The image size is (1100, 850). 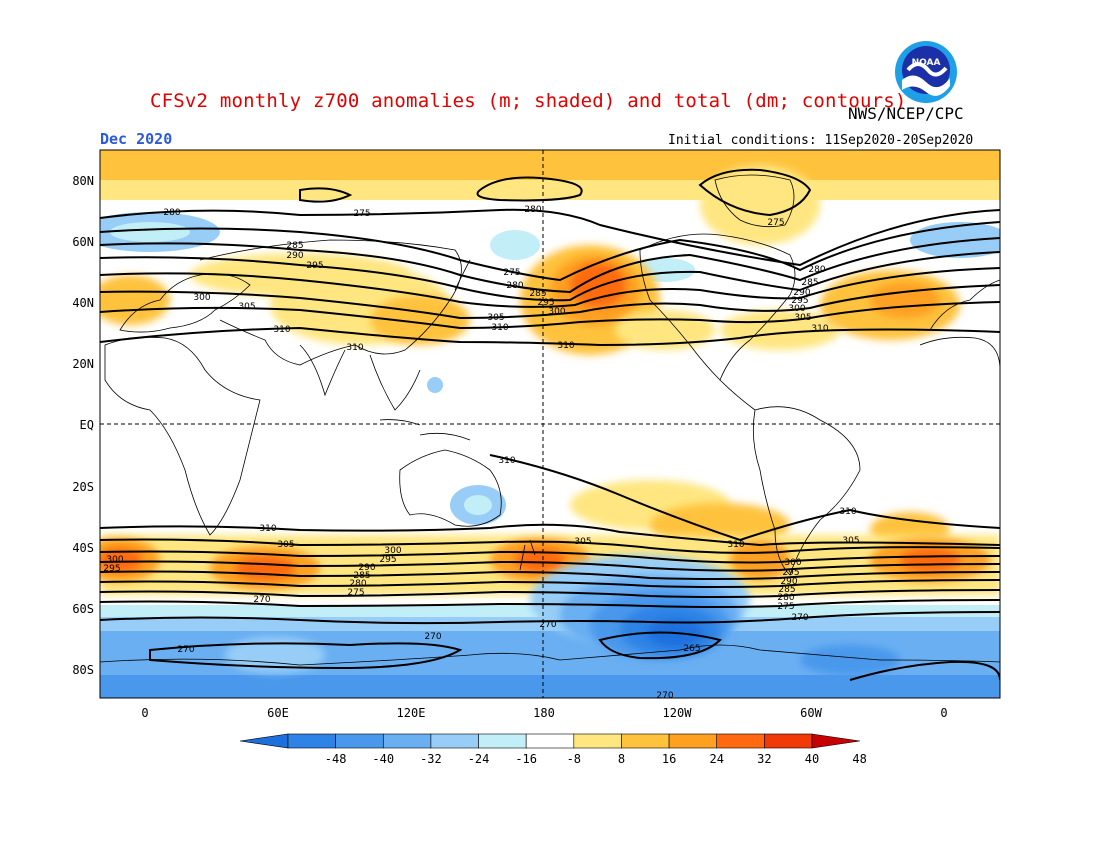 I want to click on colorbar-label: 16, so click(x=669, y=759).